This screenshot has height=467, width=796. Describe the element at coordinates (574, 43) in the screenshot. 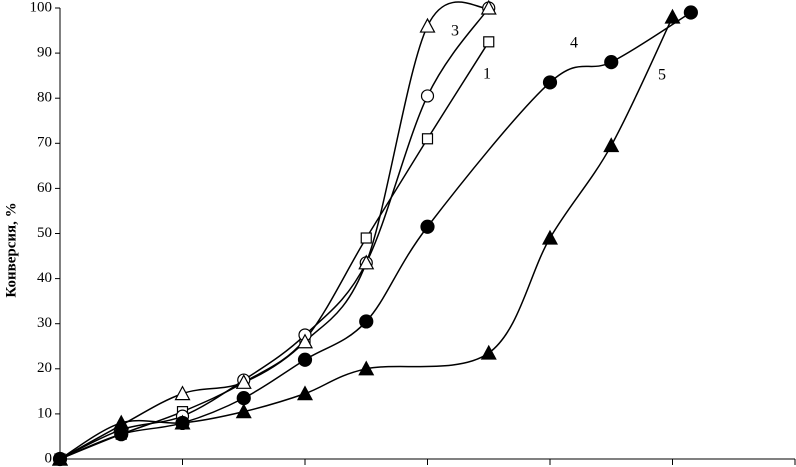

I see `curve-label: 4` at that location.